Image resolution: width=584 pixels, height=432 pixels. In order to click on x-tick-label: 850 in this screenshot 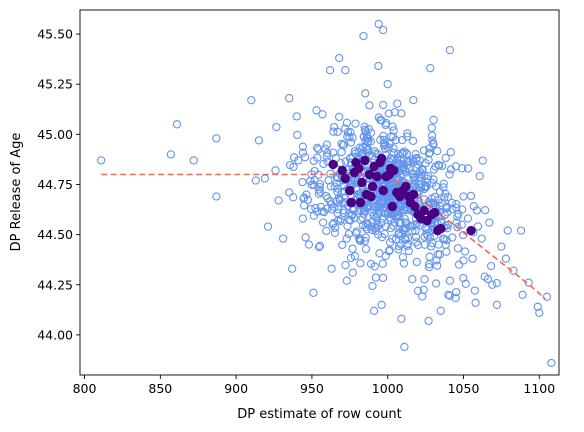, I will do `click(160, 388)`.